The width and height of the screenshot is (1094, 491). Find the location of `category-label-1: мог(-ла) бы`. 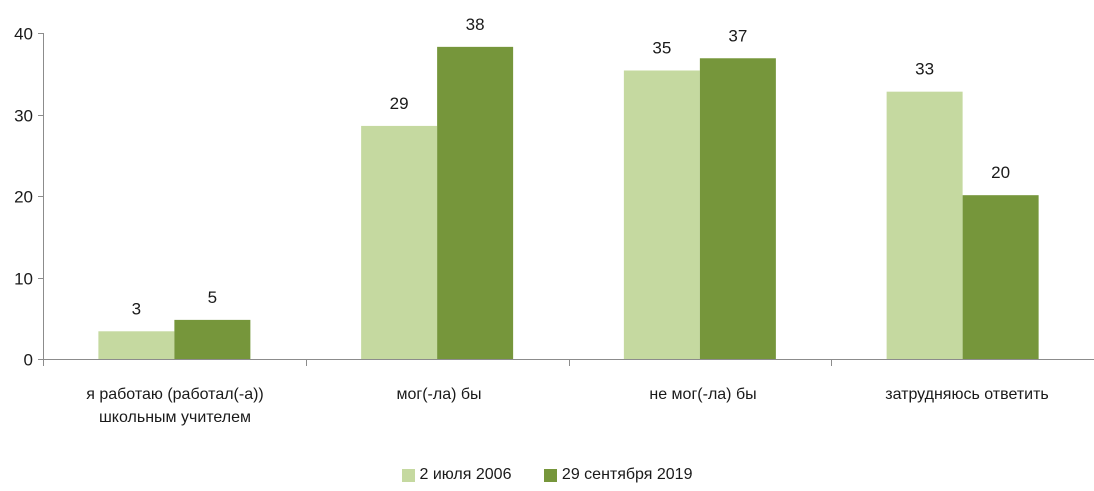

category-label-1: мог(-ла) бы is located at coordinates (439, 394).